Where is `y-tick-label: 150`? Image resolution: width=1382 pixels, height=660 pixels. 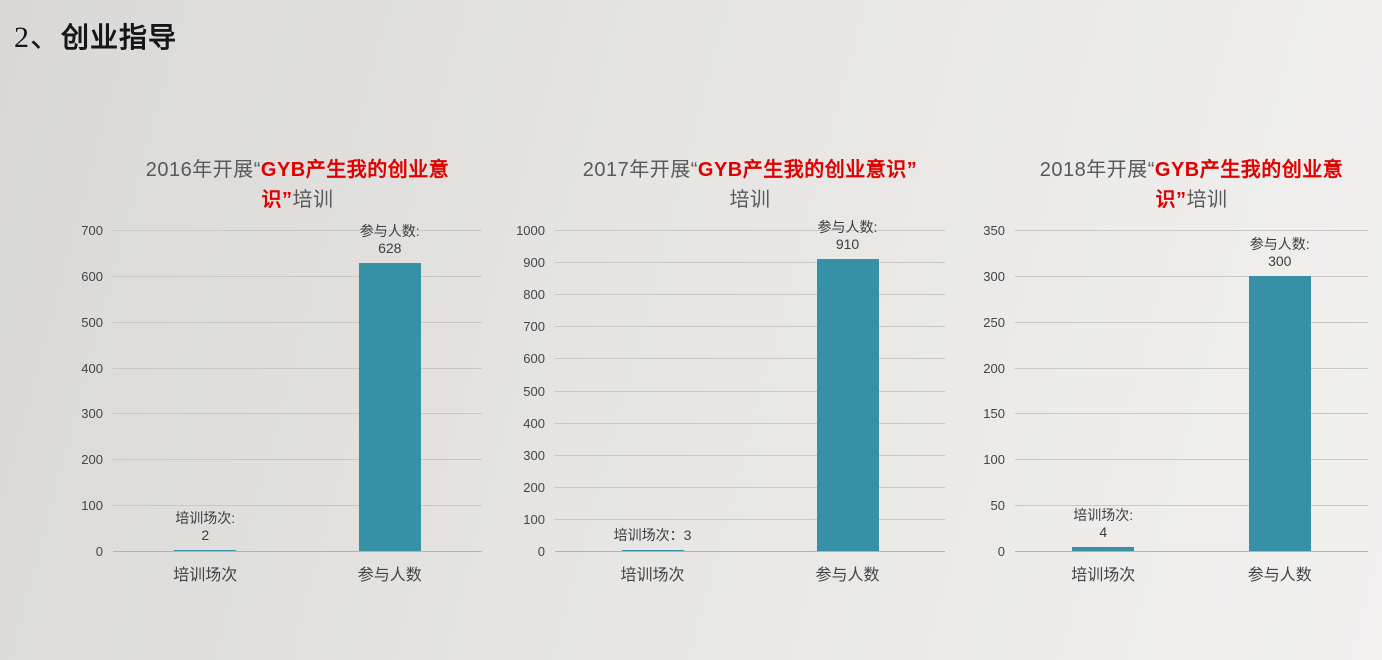 y-tick-label: 150 is located at coordinates (994, 414).